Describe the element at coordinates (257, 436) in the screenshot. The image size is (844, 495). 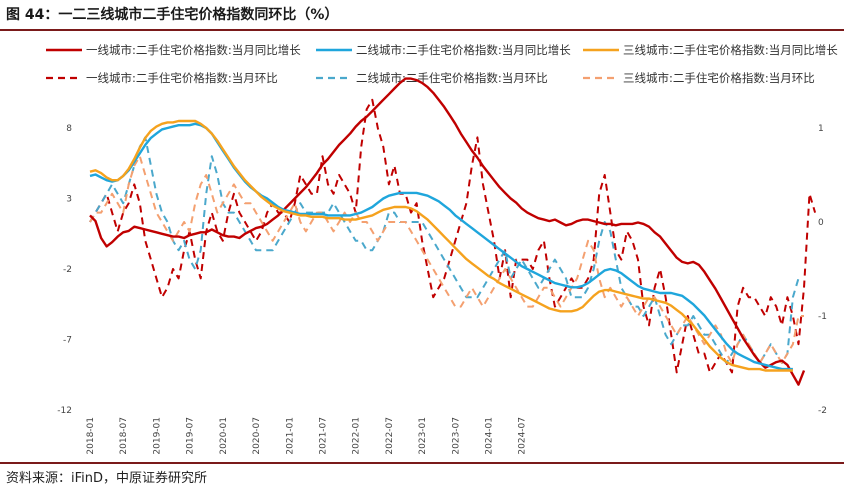
I see `x-tick: 2020-07` at that location.